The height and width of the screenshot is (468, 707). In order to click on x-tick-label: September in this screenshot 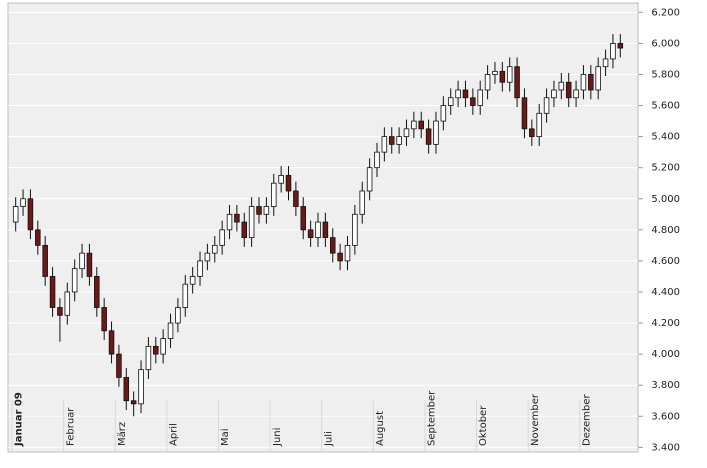, I will do `click(432, 418)`.